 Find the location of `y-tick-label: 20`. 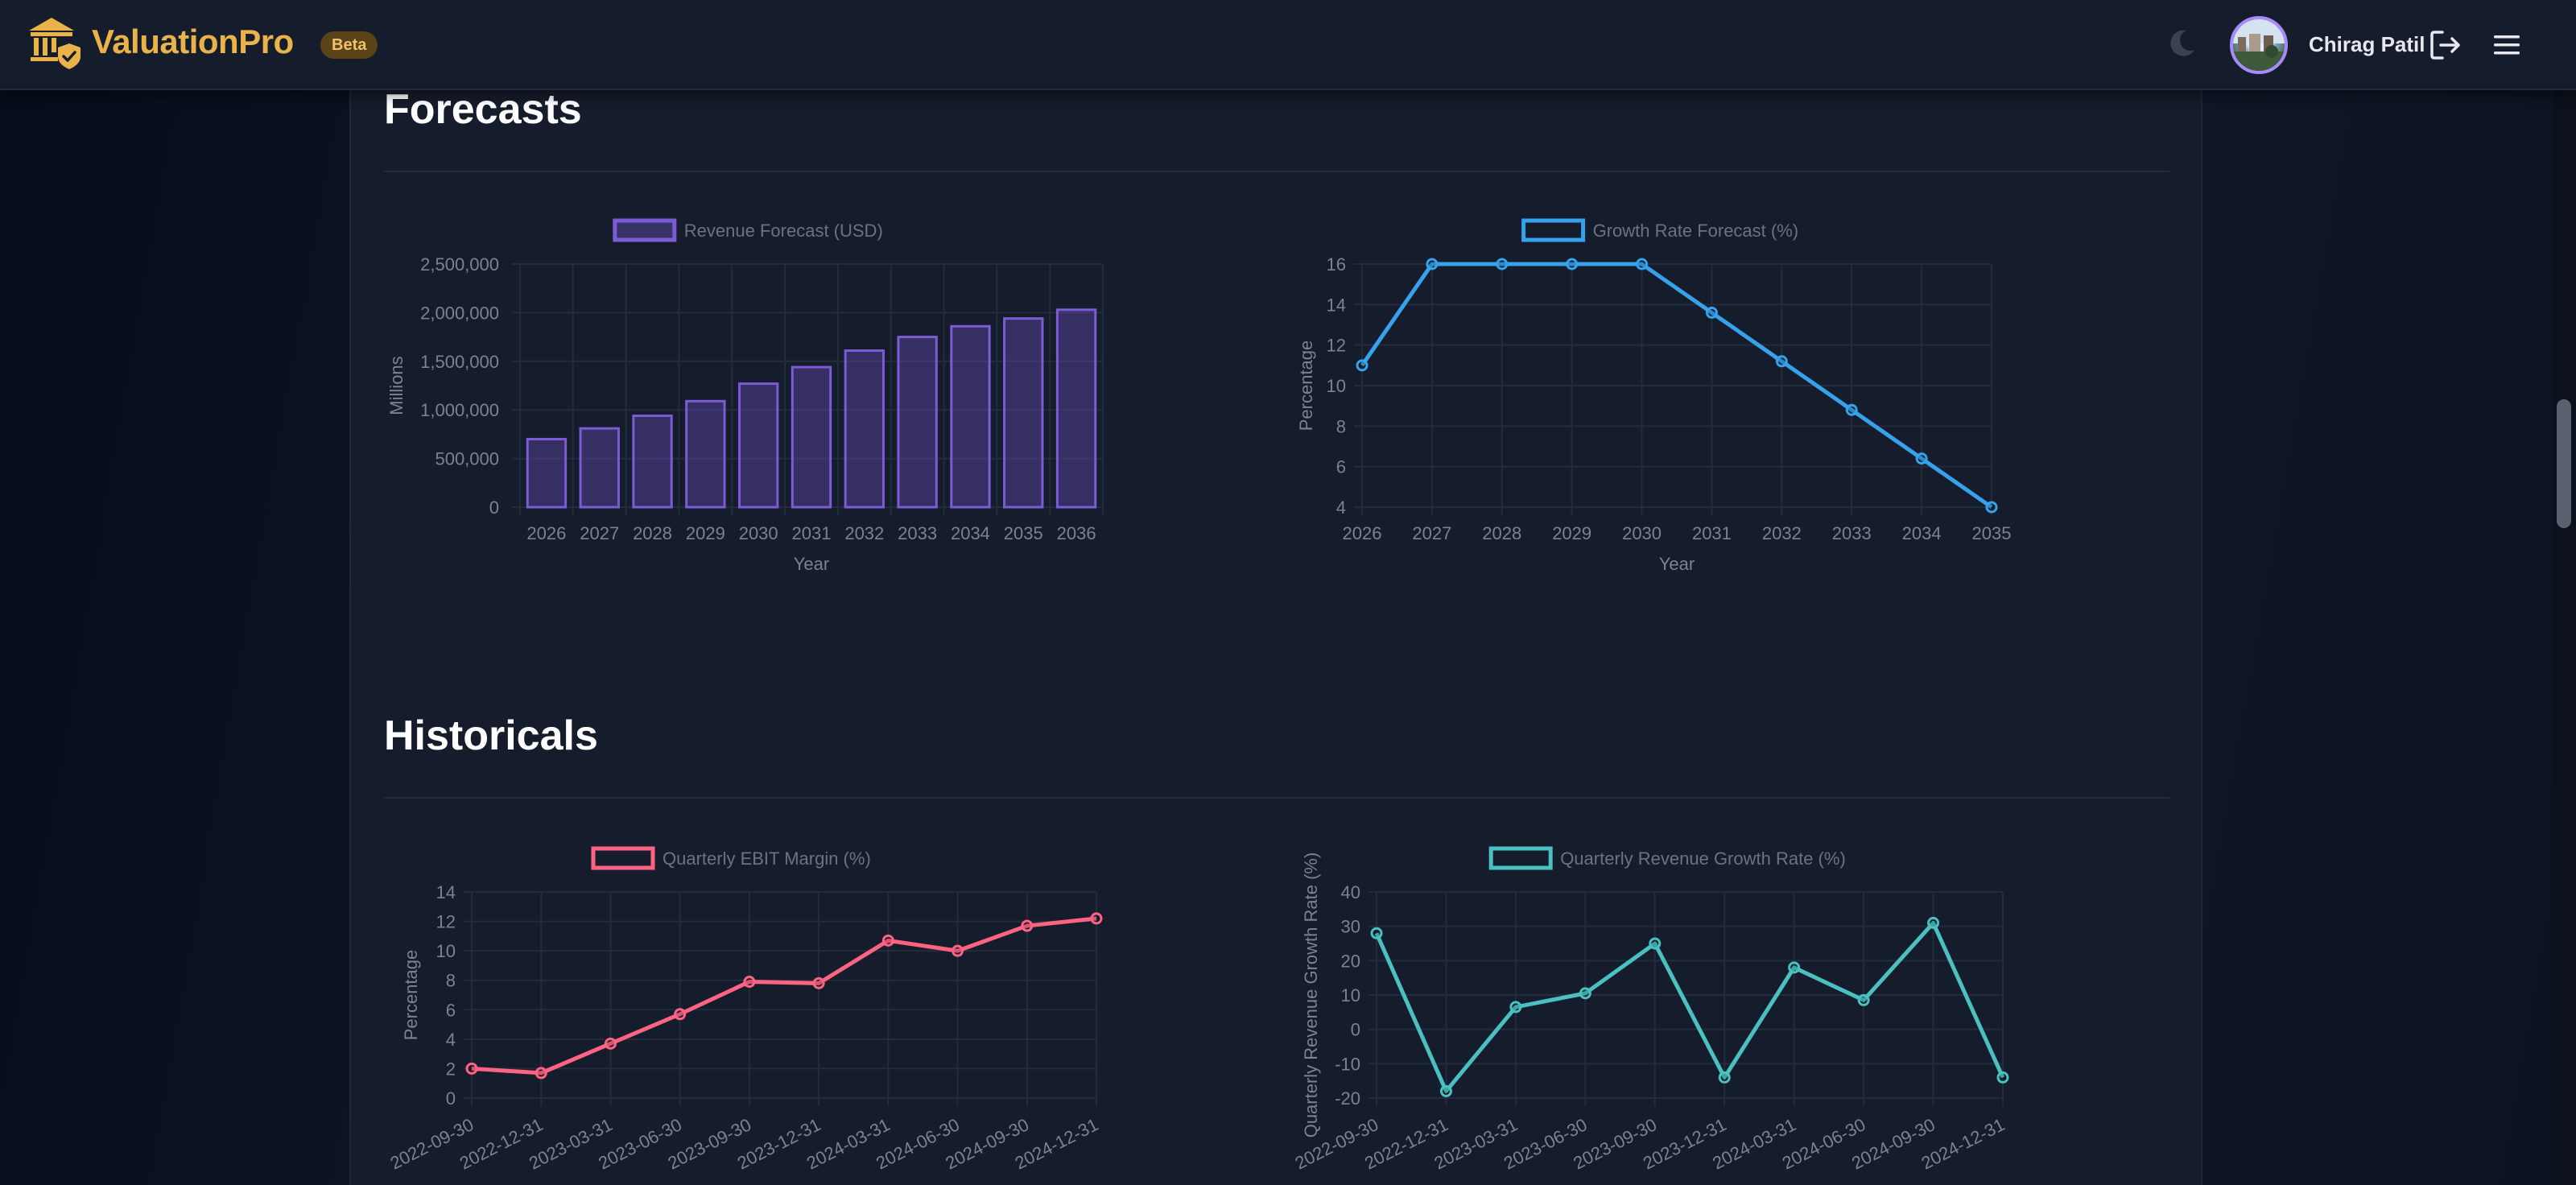

y-tick-label: 20 is located at coordinates (1350, 961).